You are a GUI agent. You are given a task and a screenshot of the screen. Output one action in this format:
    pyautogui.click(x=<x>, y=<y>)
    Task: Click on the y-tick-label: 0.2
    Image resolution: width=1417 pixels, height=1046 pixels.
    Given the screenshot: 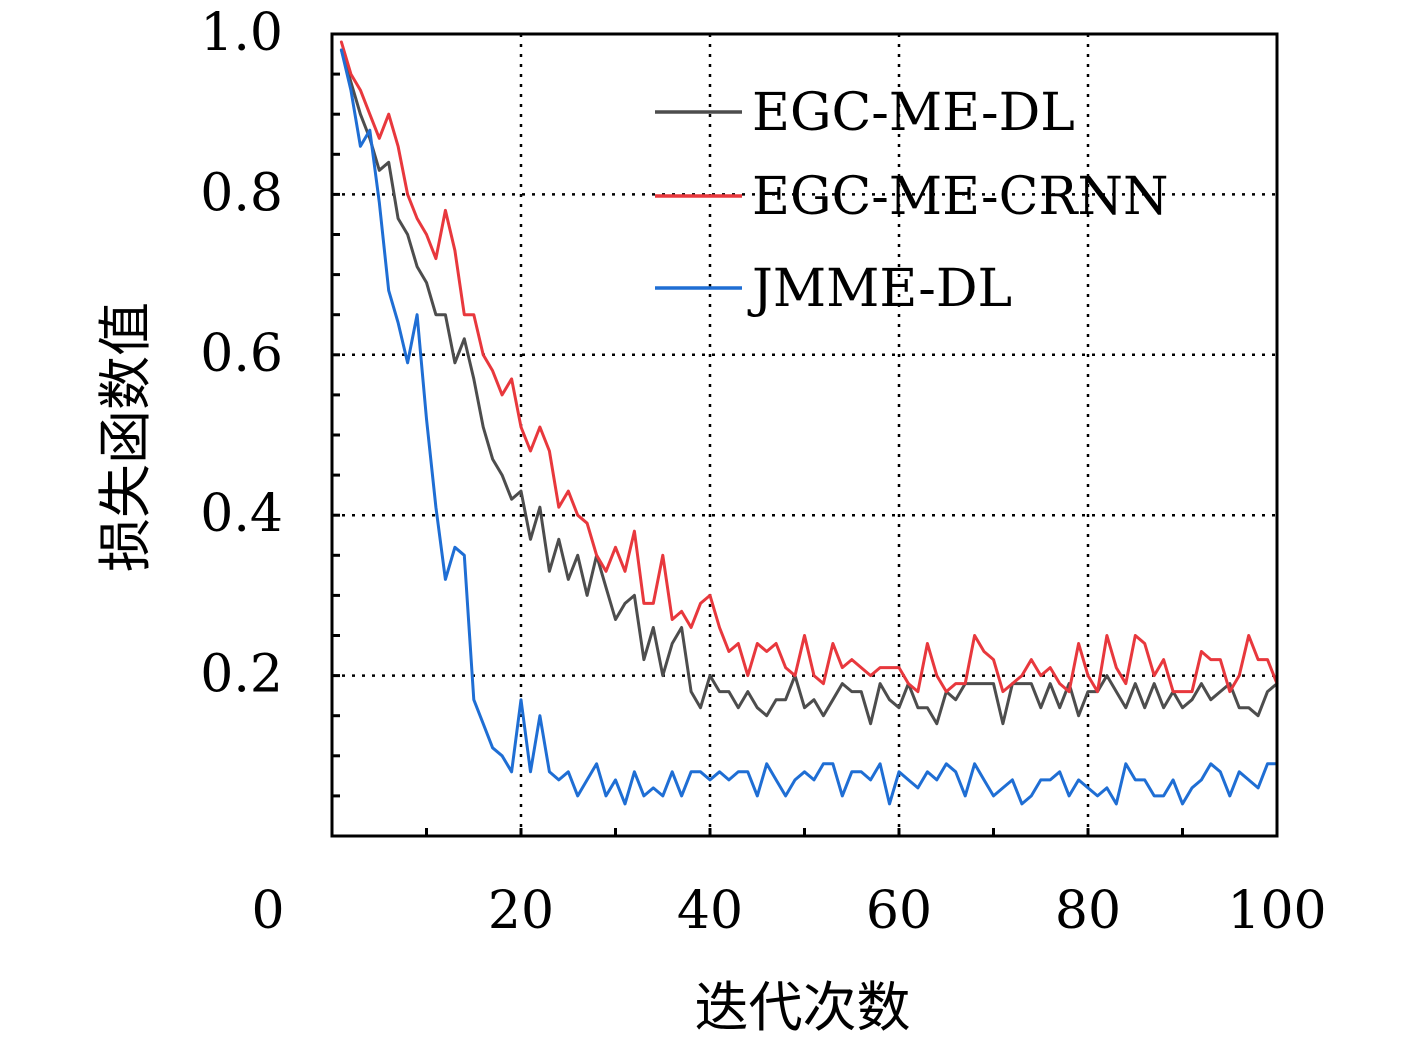 What is the action you would take?
    pyautogui.click(x=241, y=675)
    